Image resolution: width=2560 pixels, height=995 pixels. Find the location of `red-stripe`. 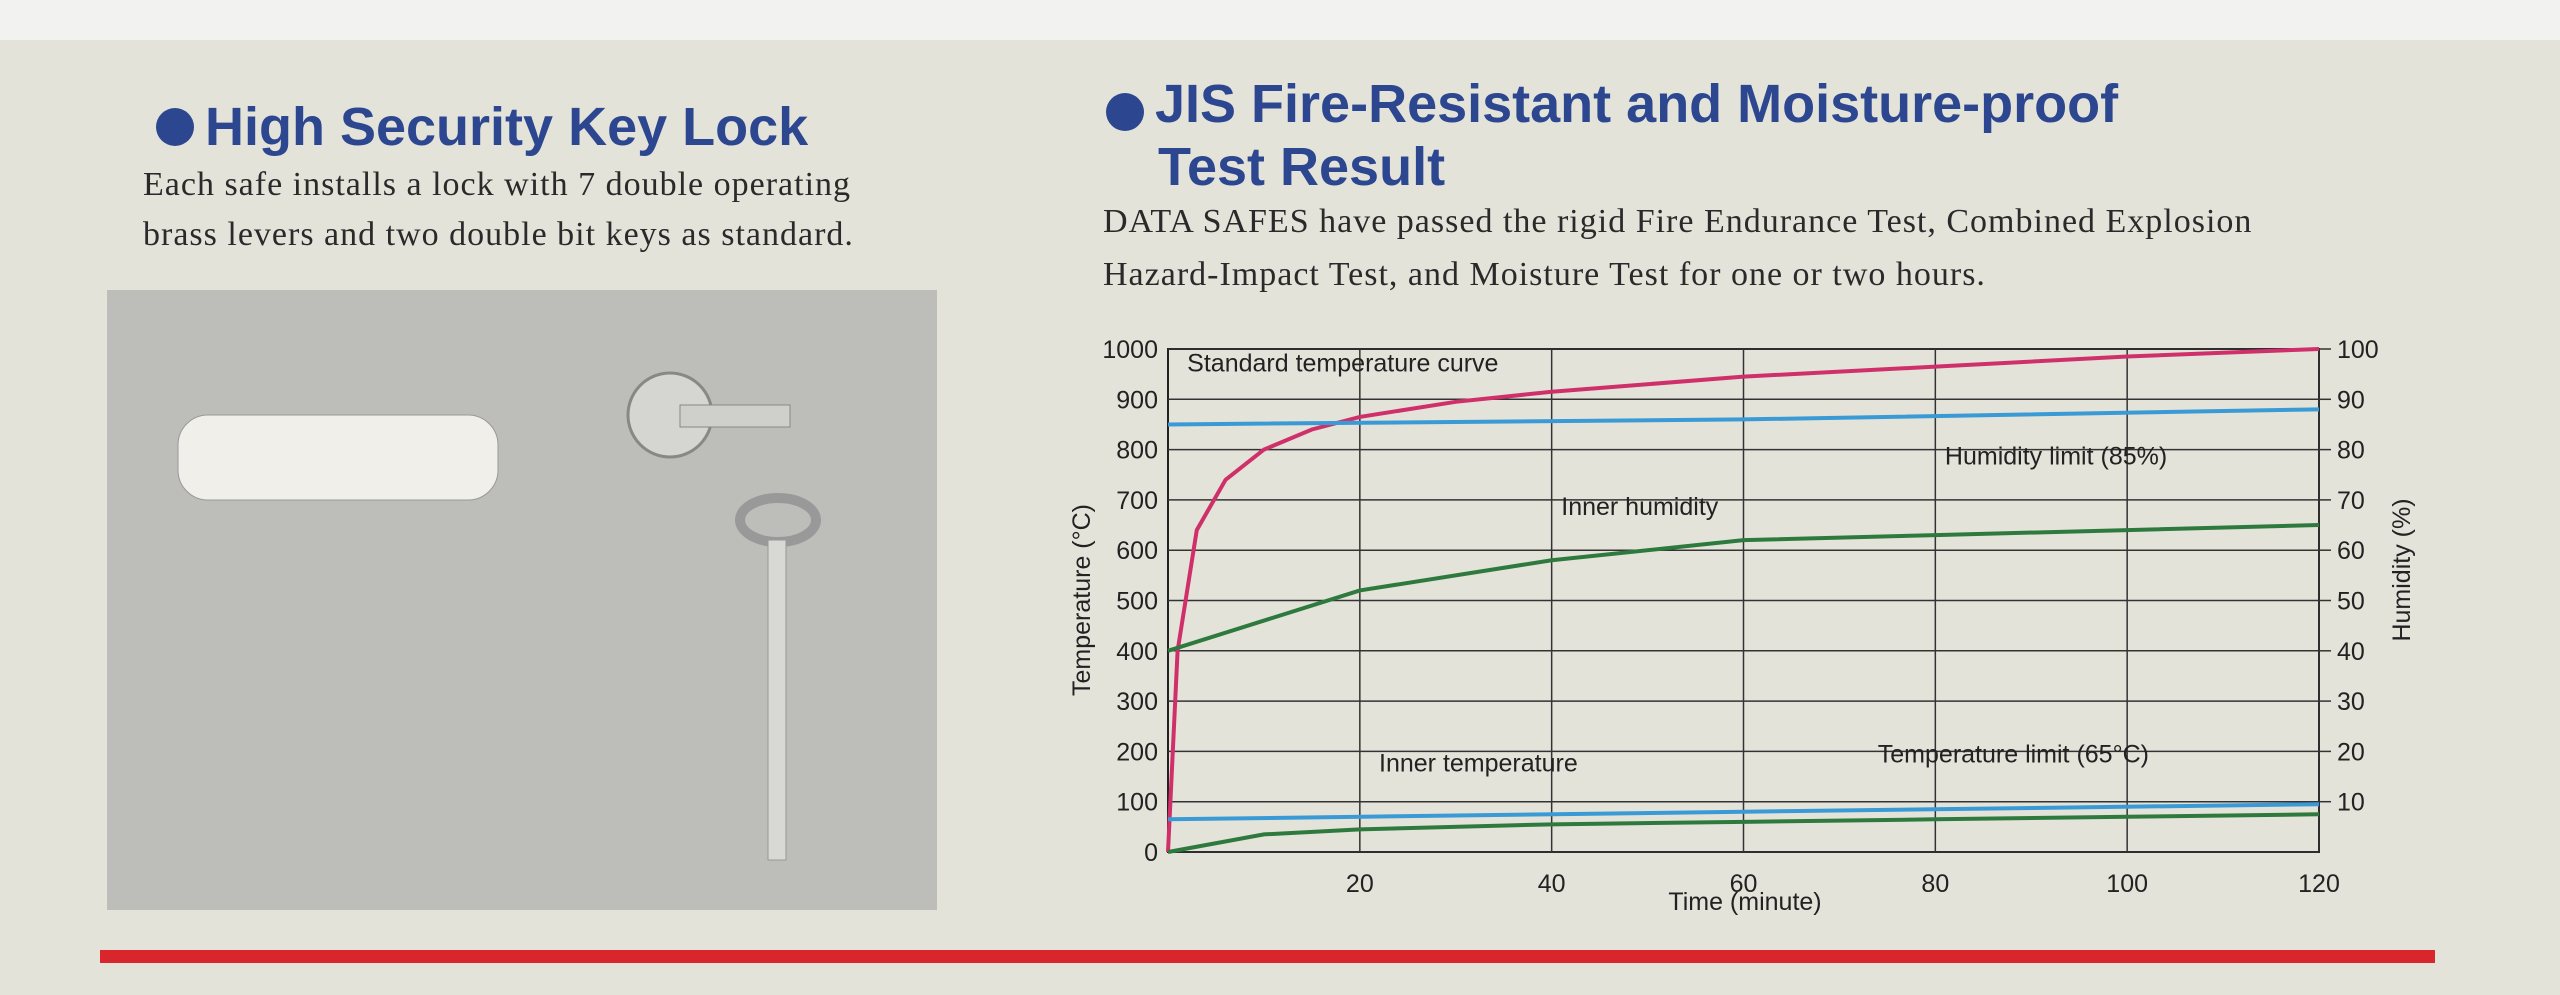

red-stripe is located at coordinates (1267, 956).